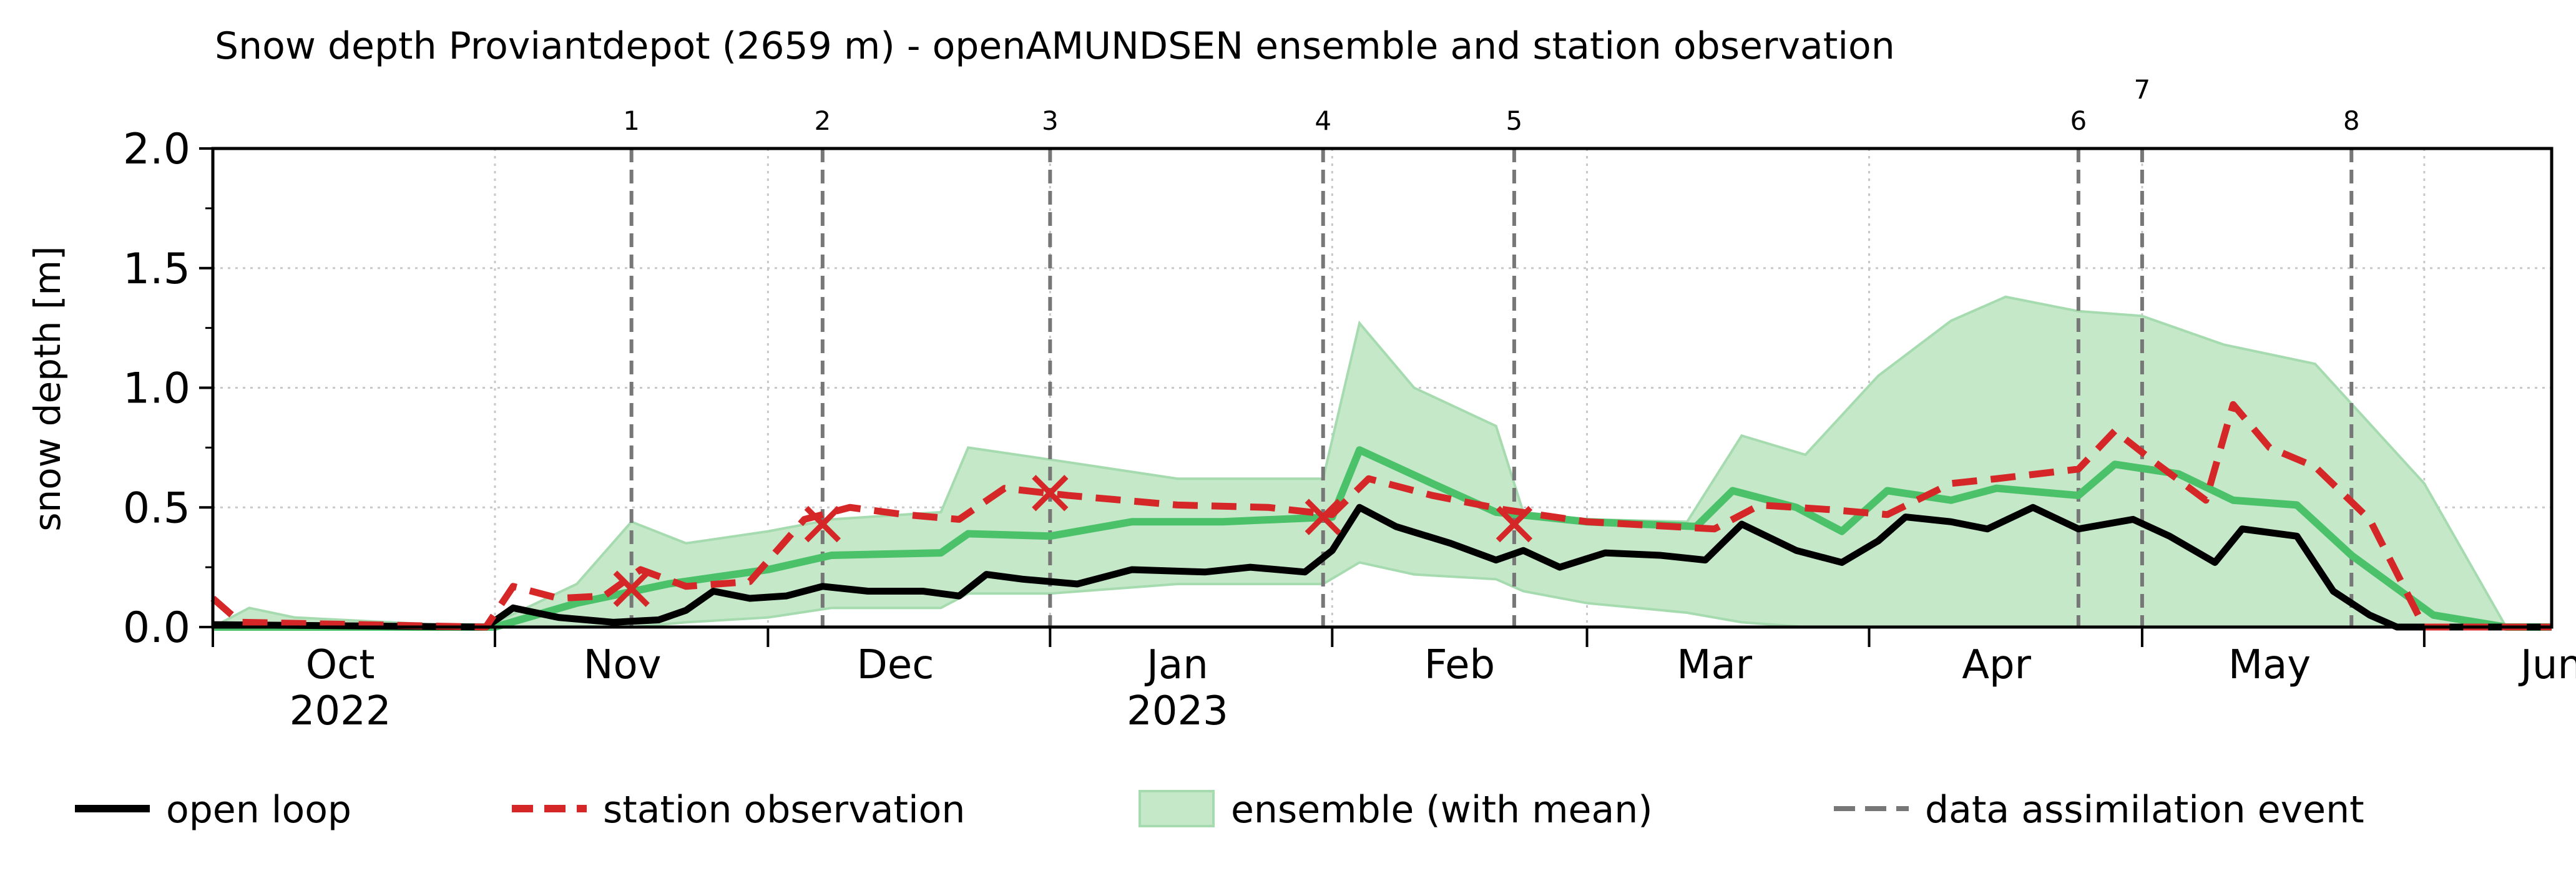  I want to click on y-tick-label: 2.0, so click(156, 149).